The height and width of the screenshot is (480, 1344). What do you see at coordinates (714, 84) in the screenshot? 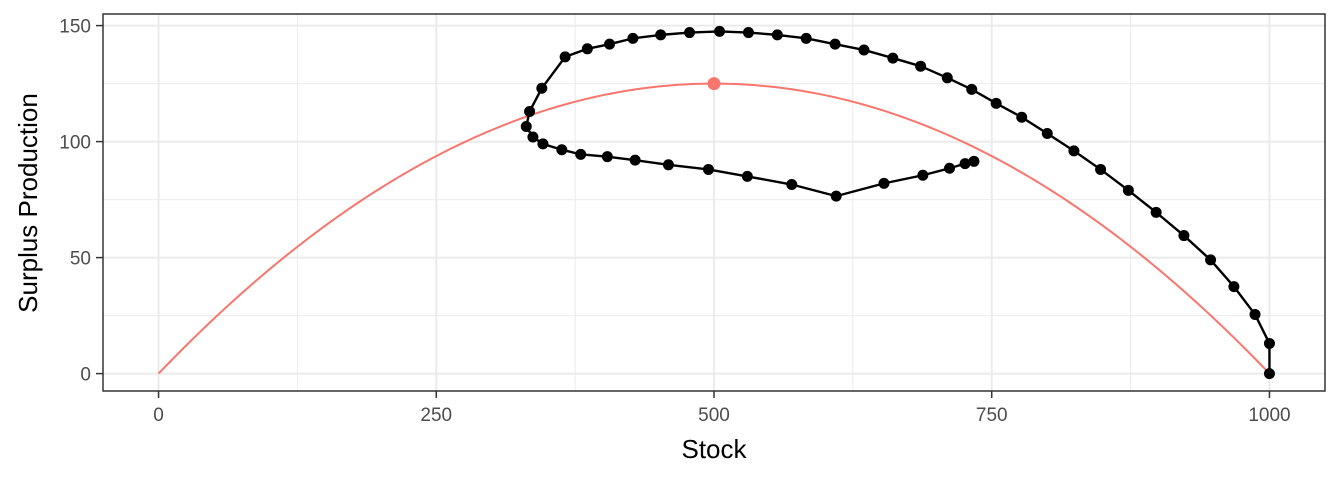
I see `msy-point` at bounding box center [714, 84].